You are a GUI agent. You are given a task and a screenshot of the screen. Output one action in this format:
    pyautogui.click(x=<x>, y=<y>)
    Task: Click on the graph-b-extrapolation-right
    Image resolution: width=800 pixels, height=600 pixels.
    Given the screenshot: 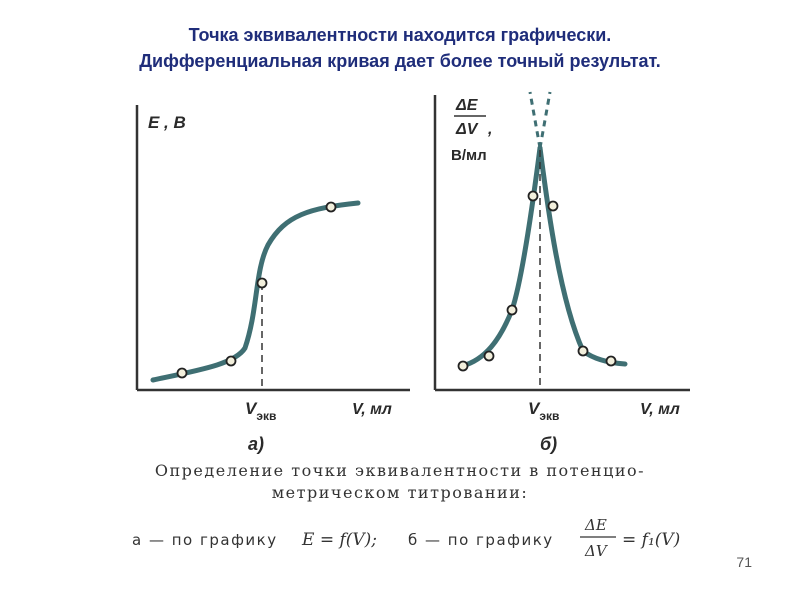 What is the action you would take?
    pyautogui.click(x=545, y=120)
    